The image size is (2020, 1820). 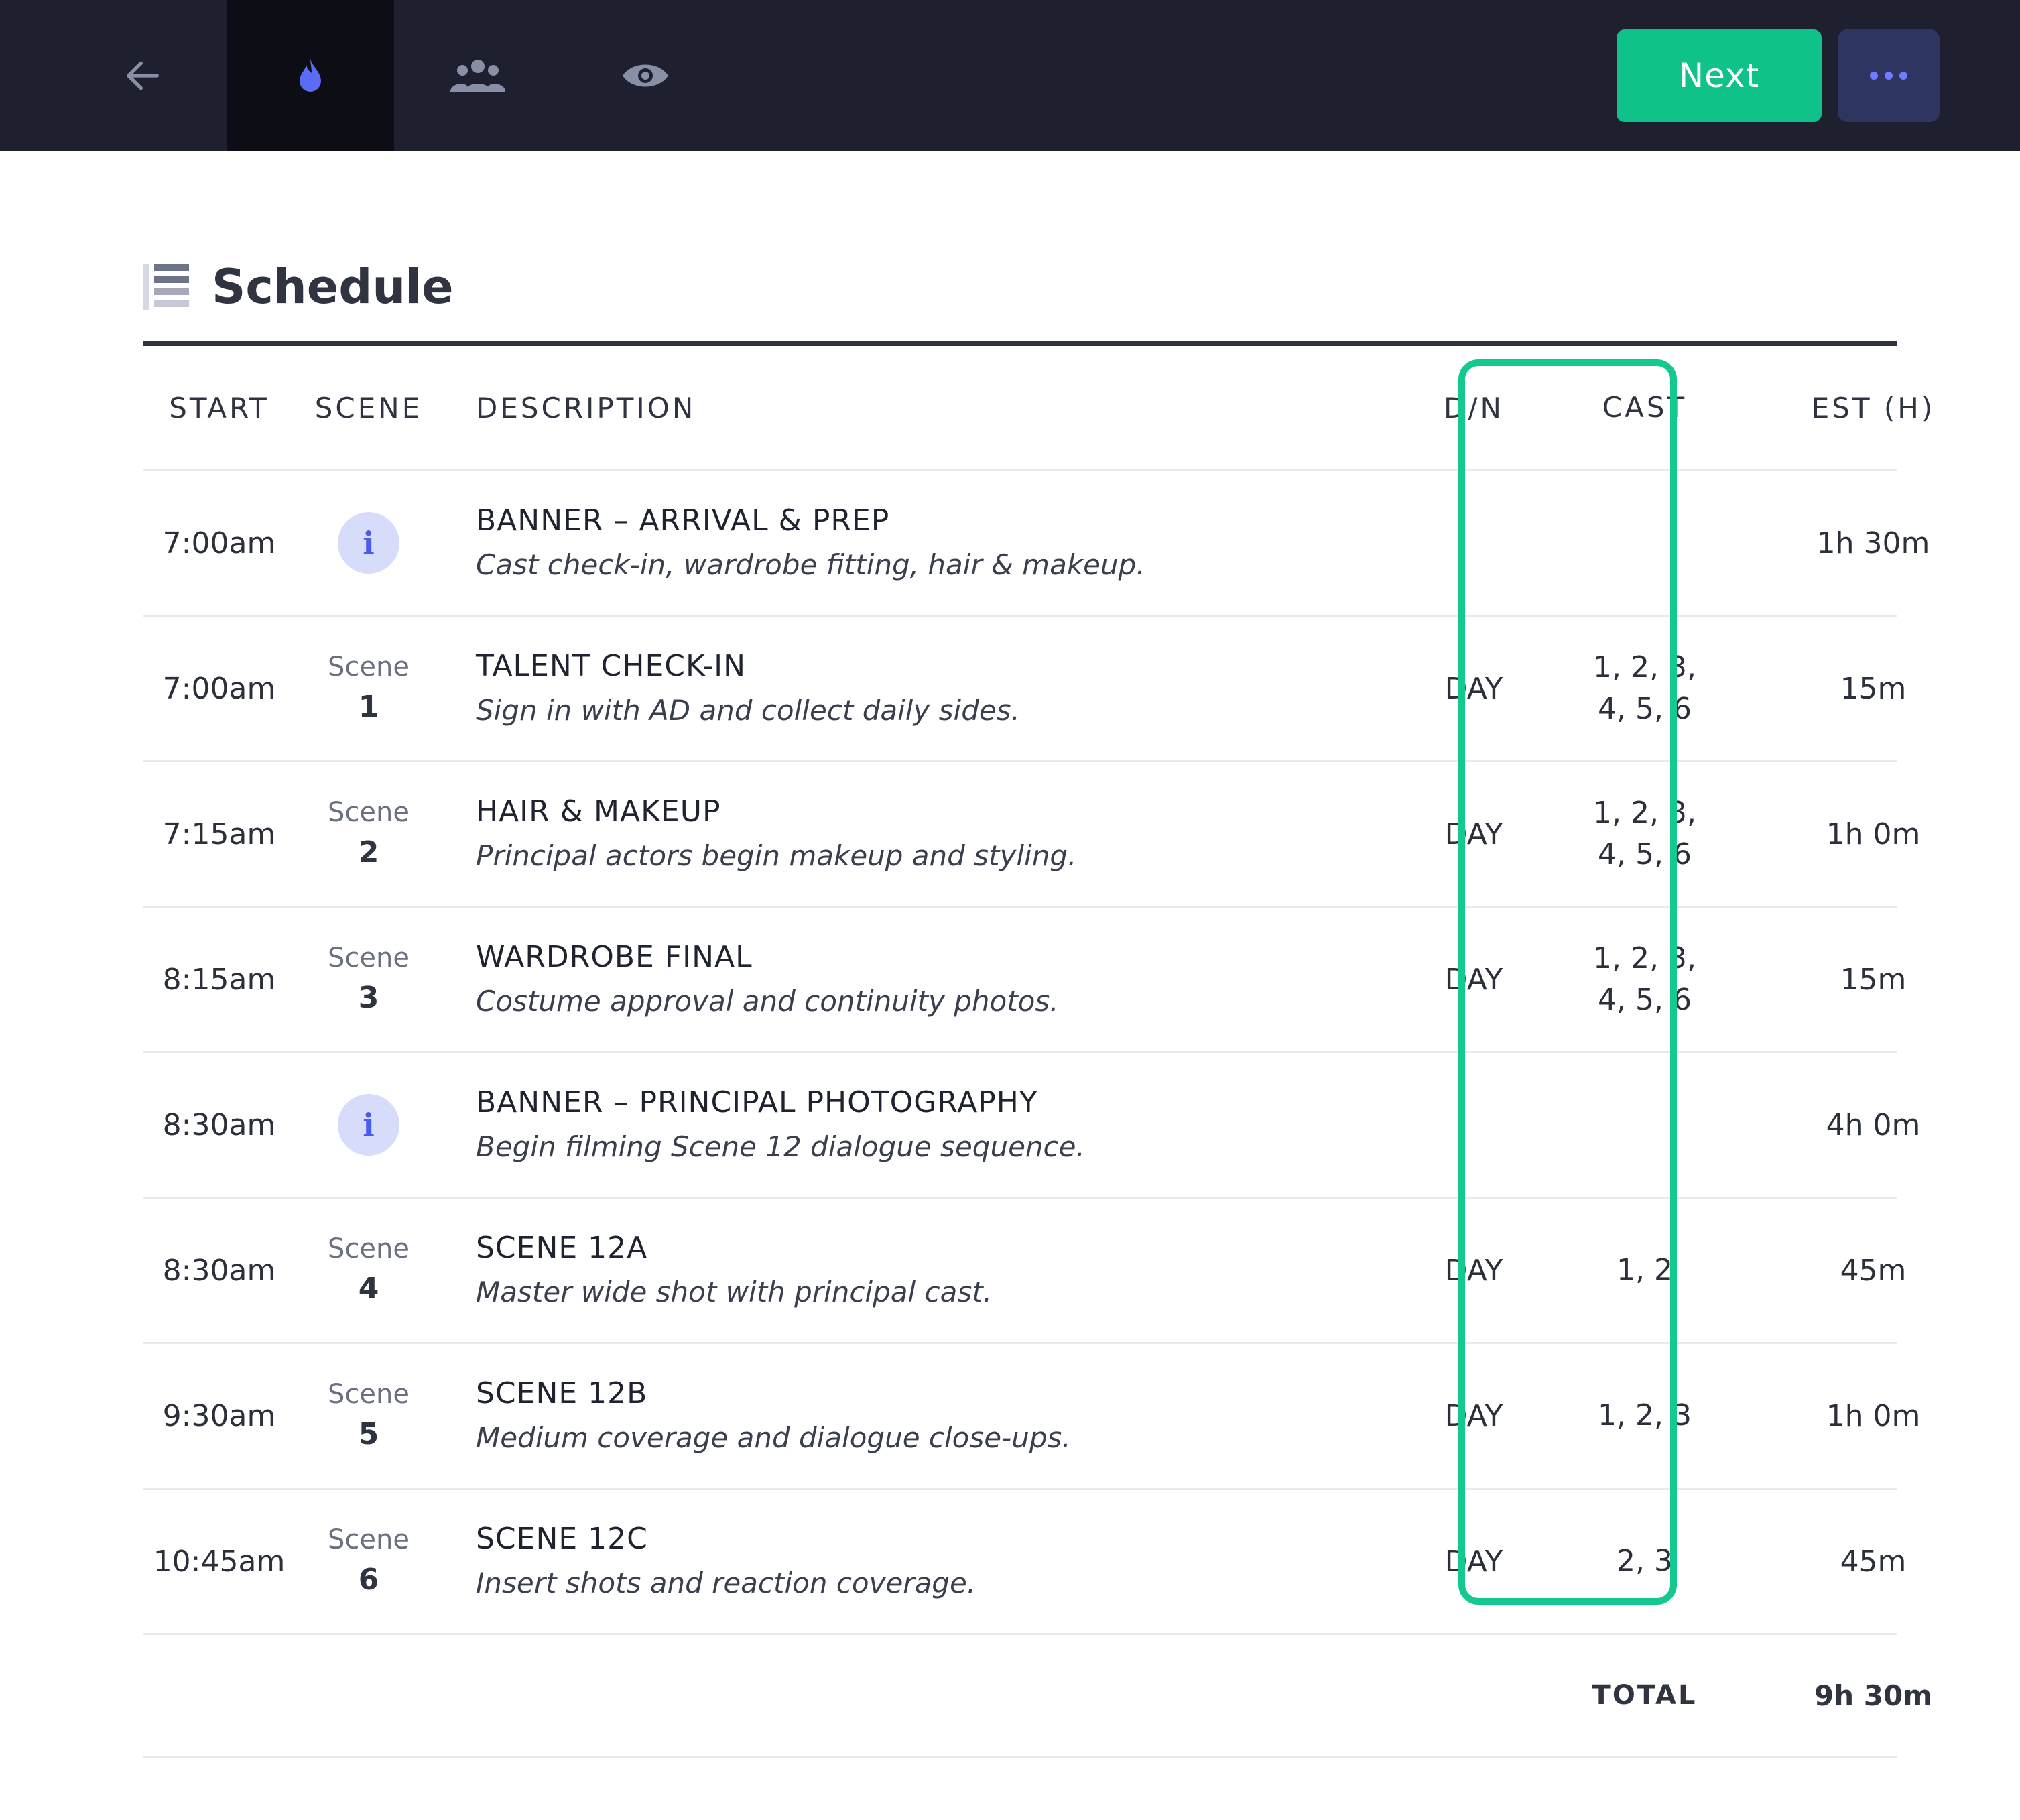 What do you see at coordinates (767, 1001) in the screenshot?
I see `description-subtitle: Costume approval and continuity photos.` at bounding box center [767, 1001].